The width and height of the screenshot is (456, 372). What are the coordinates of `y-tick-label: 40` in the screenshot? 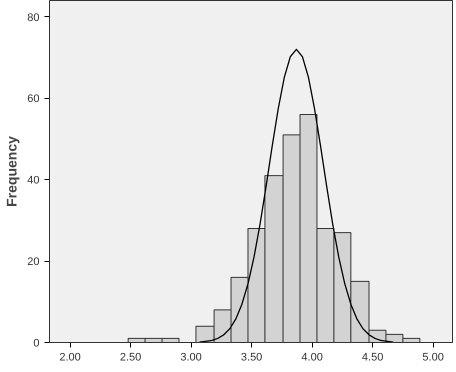 It's located at (33, 180).